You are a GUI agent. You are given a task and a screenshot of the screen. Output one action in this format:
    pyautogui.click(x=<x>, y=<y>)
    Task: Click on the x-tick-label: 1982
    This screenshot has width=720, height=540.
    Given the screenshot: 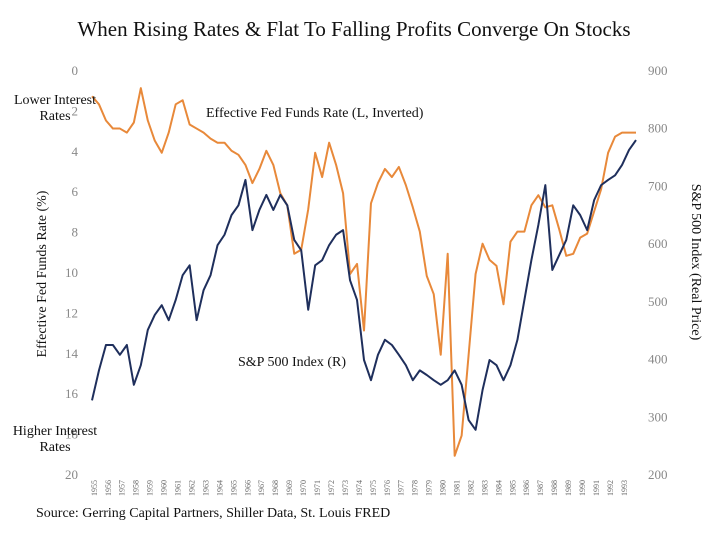 What is the action you would take?
    pyautogui.click(x=470, y=488)
    